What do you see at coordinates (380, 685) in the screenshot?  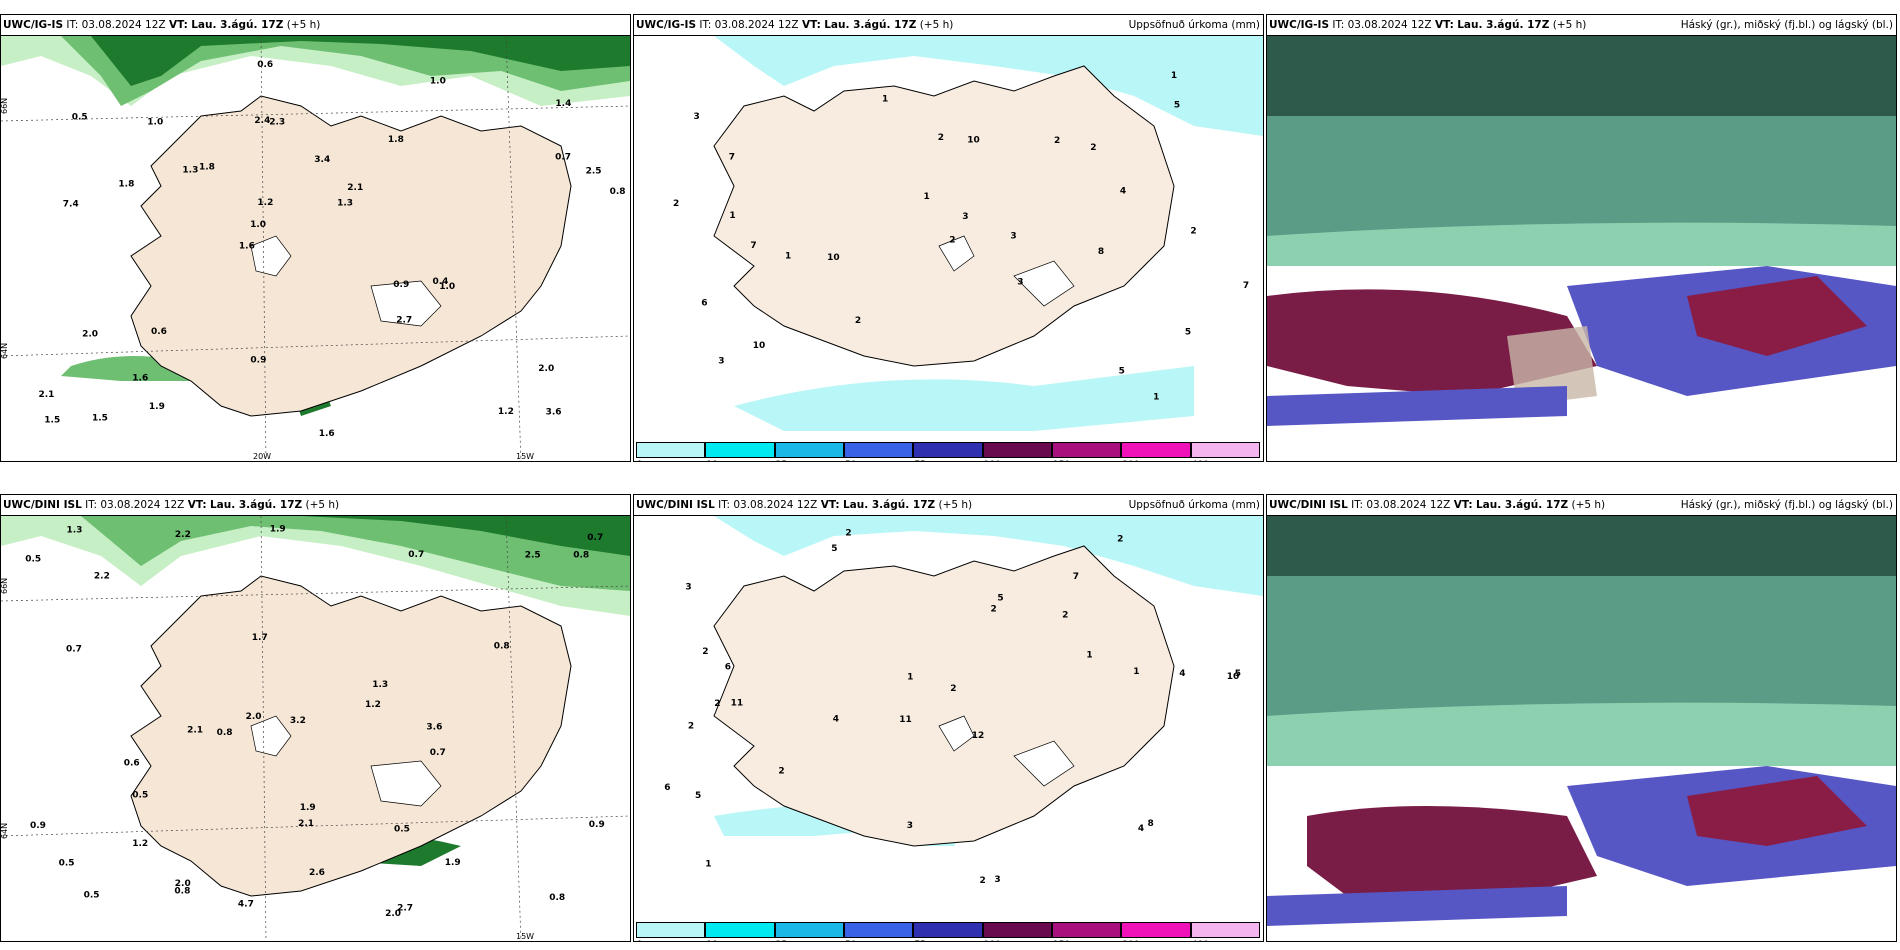 I see `value-label: 1.3` at bounding box center [380, 685].